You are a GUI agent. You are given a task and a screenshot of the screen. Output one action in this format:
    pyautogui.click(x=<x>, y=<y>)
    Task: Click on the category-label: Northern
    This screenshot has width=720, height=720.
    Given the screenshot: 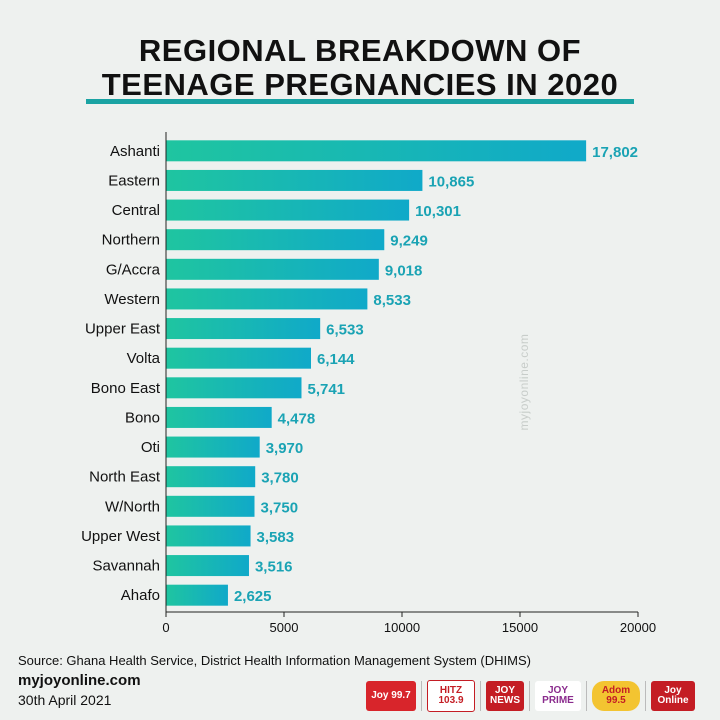 What is the action you would take?
    pyautogui.click(x=131, y=240)
    